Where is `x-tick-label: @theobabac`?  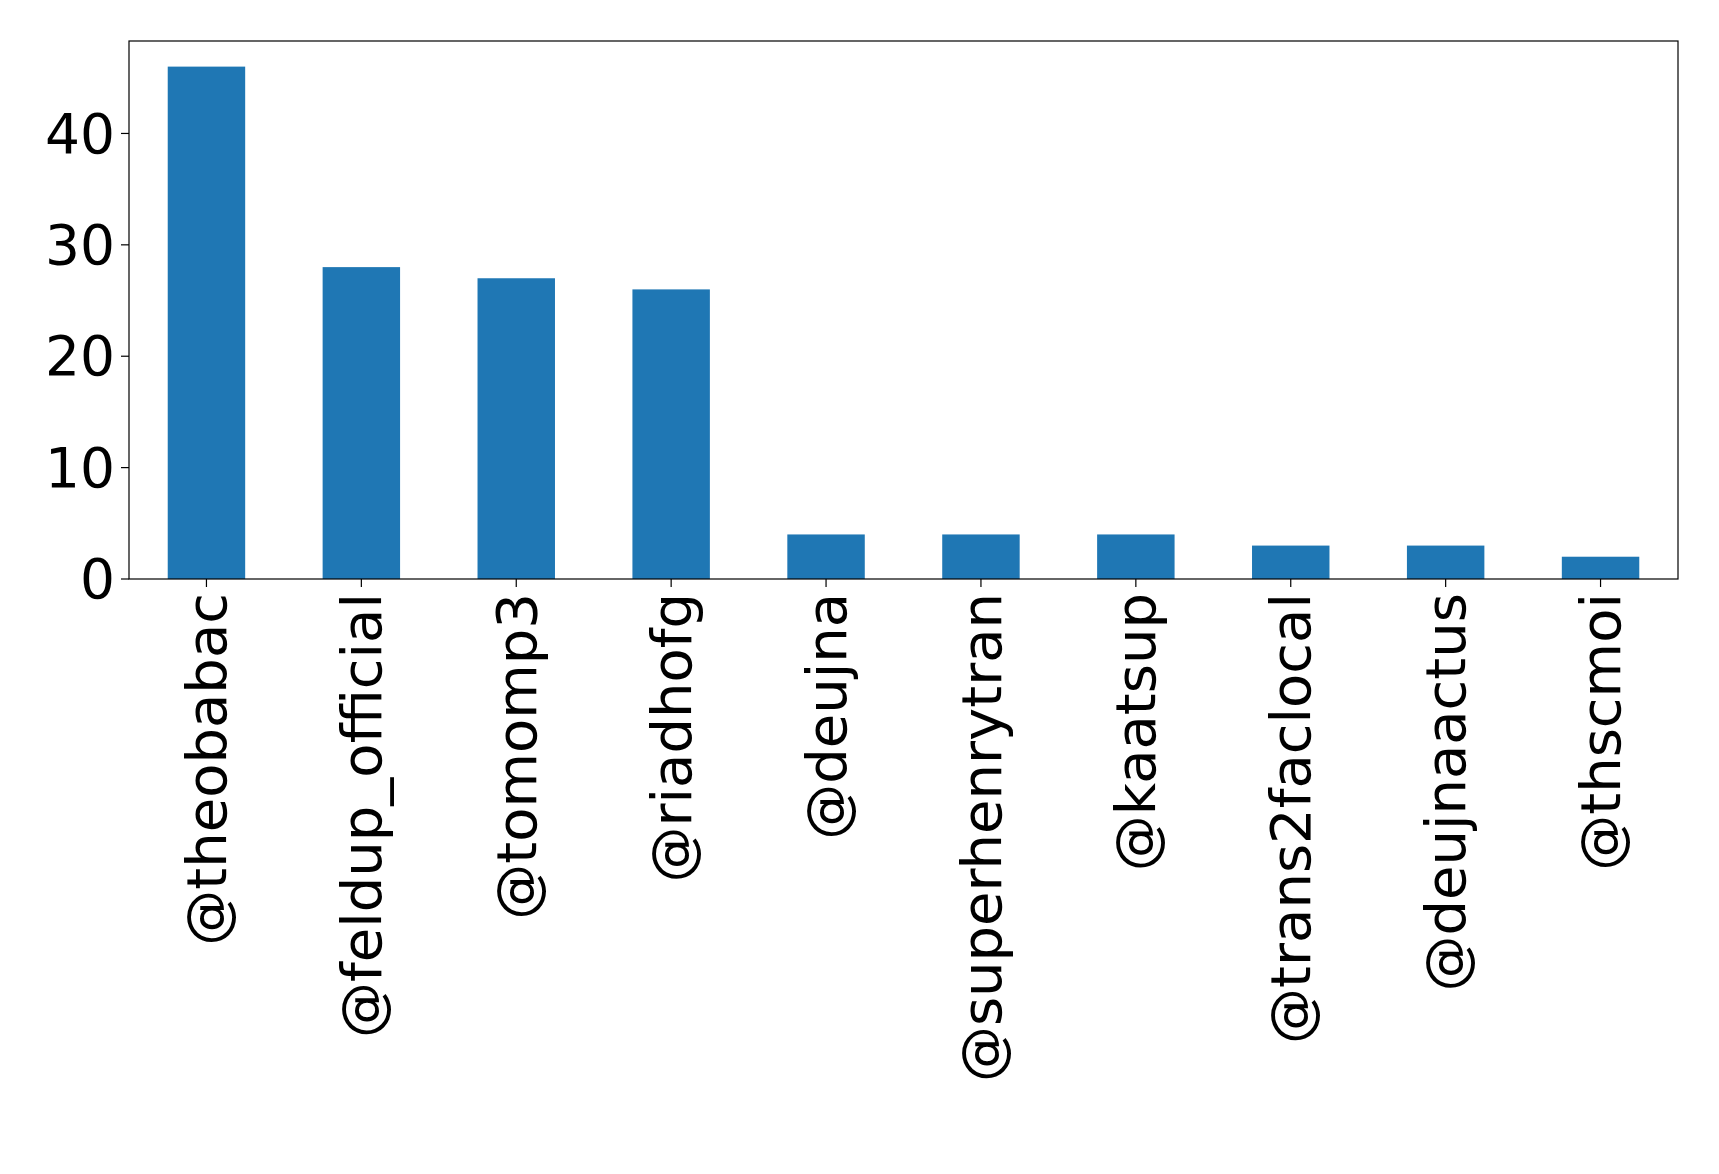
x-tick-label: @theobabac is located at coordinates (207, 769).